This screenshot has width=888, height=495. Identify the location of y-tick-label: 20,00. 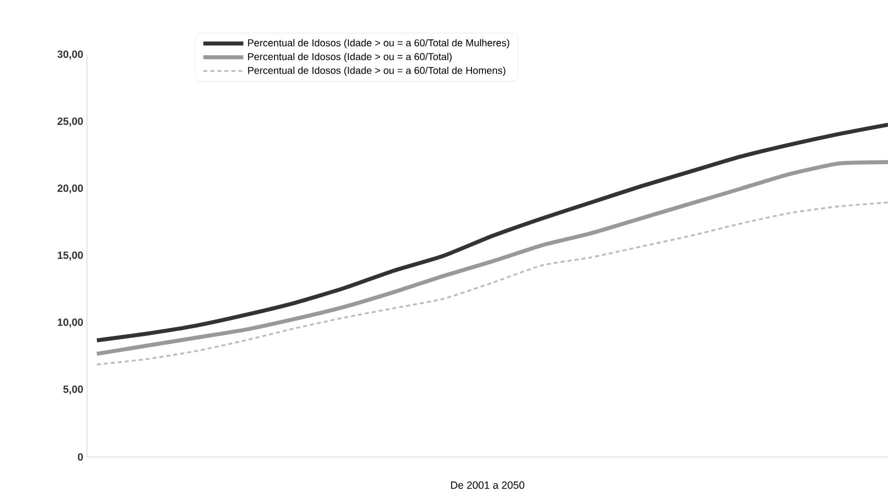
(70, 189).